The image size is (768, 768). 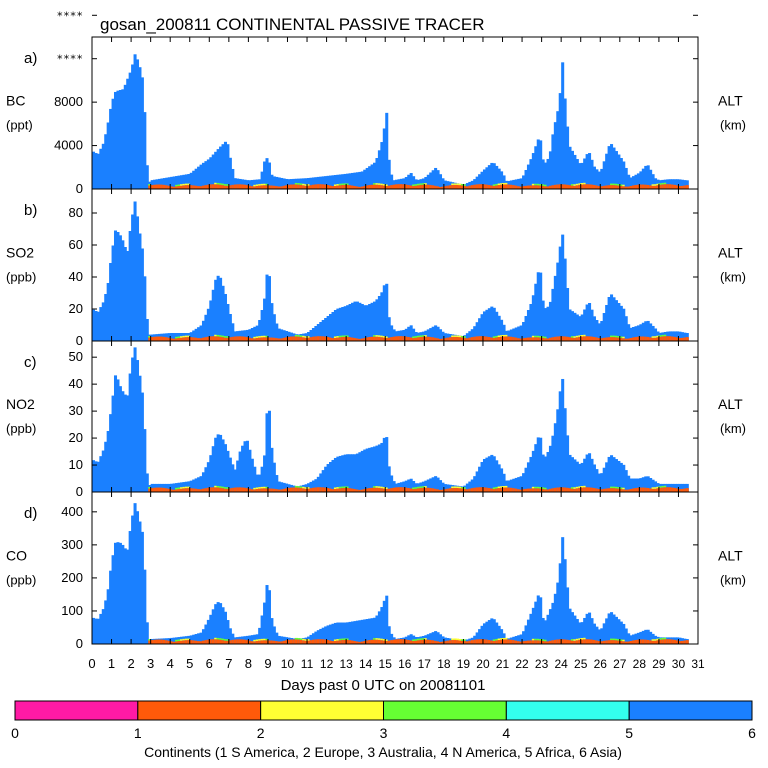 What do you see at coordinates (76, 464) in the screenshot?
I see `y-tick-label: 10` at bounding box center [76, 464].